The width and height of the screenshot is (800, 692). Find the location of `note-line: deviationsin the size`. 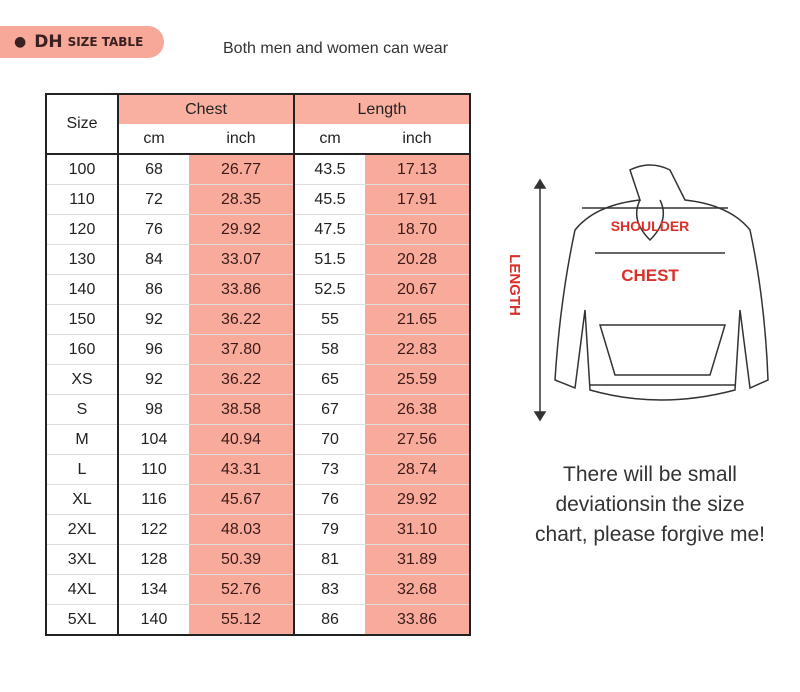

note-line: deviationsin the size is located at coordinates (650, 504).